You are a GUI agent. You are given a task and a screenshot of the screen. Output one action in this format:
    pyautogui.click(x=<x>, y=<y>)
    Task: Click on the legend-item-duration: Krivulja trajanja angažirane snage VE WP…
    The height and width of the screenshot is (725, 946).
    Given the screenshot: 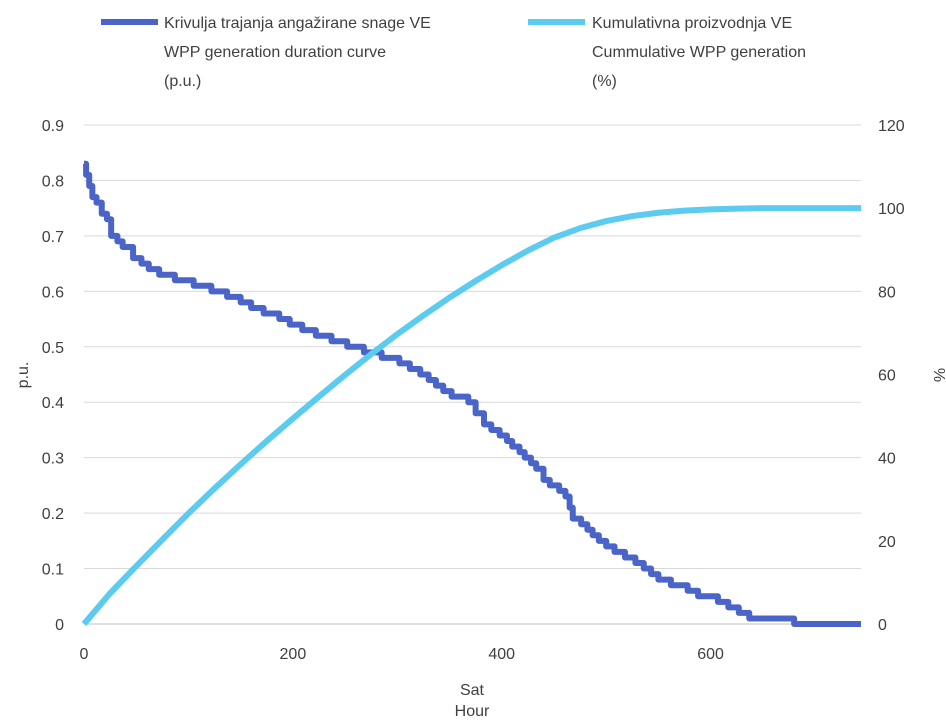 What is the action you would take?
    pyautogui.click(x=266, y=52)
    